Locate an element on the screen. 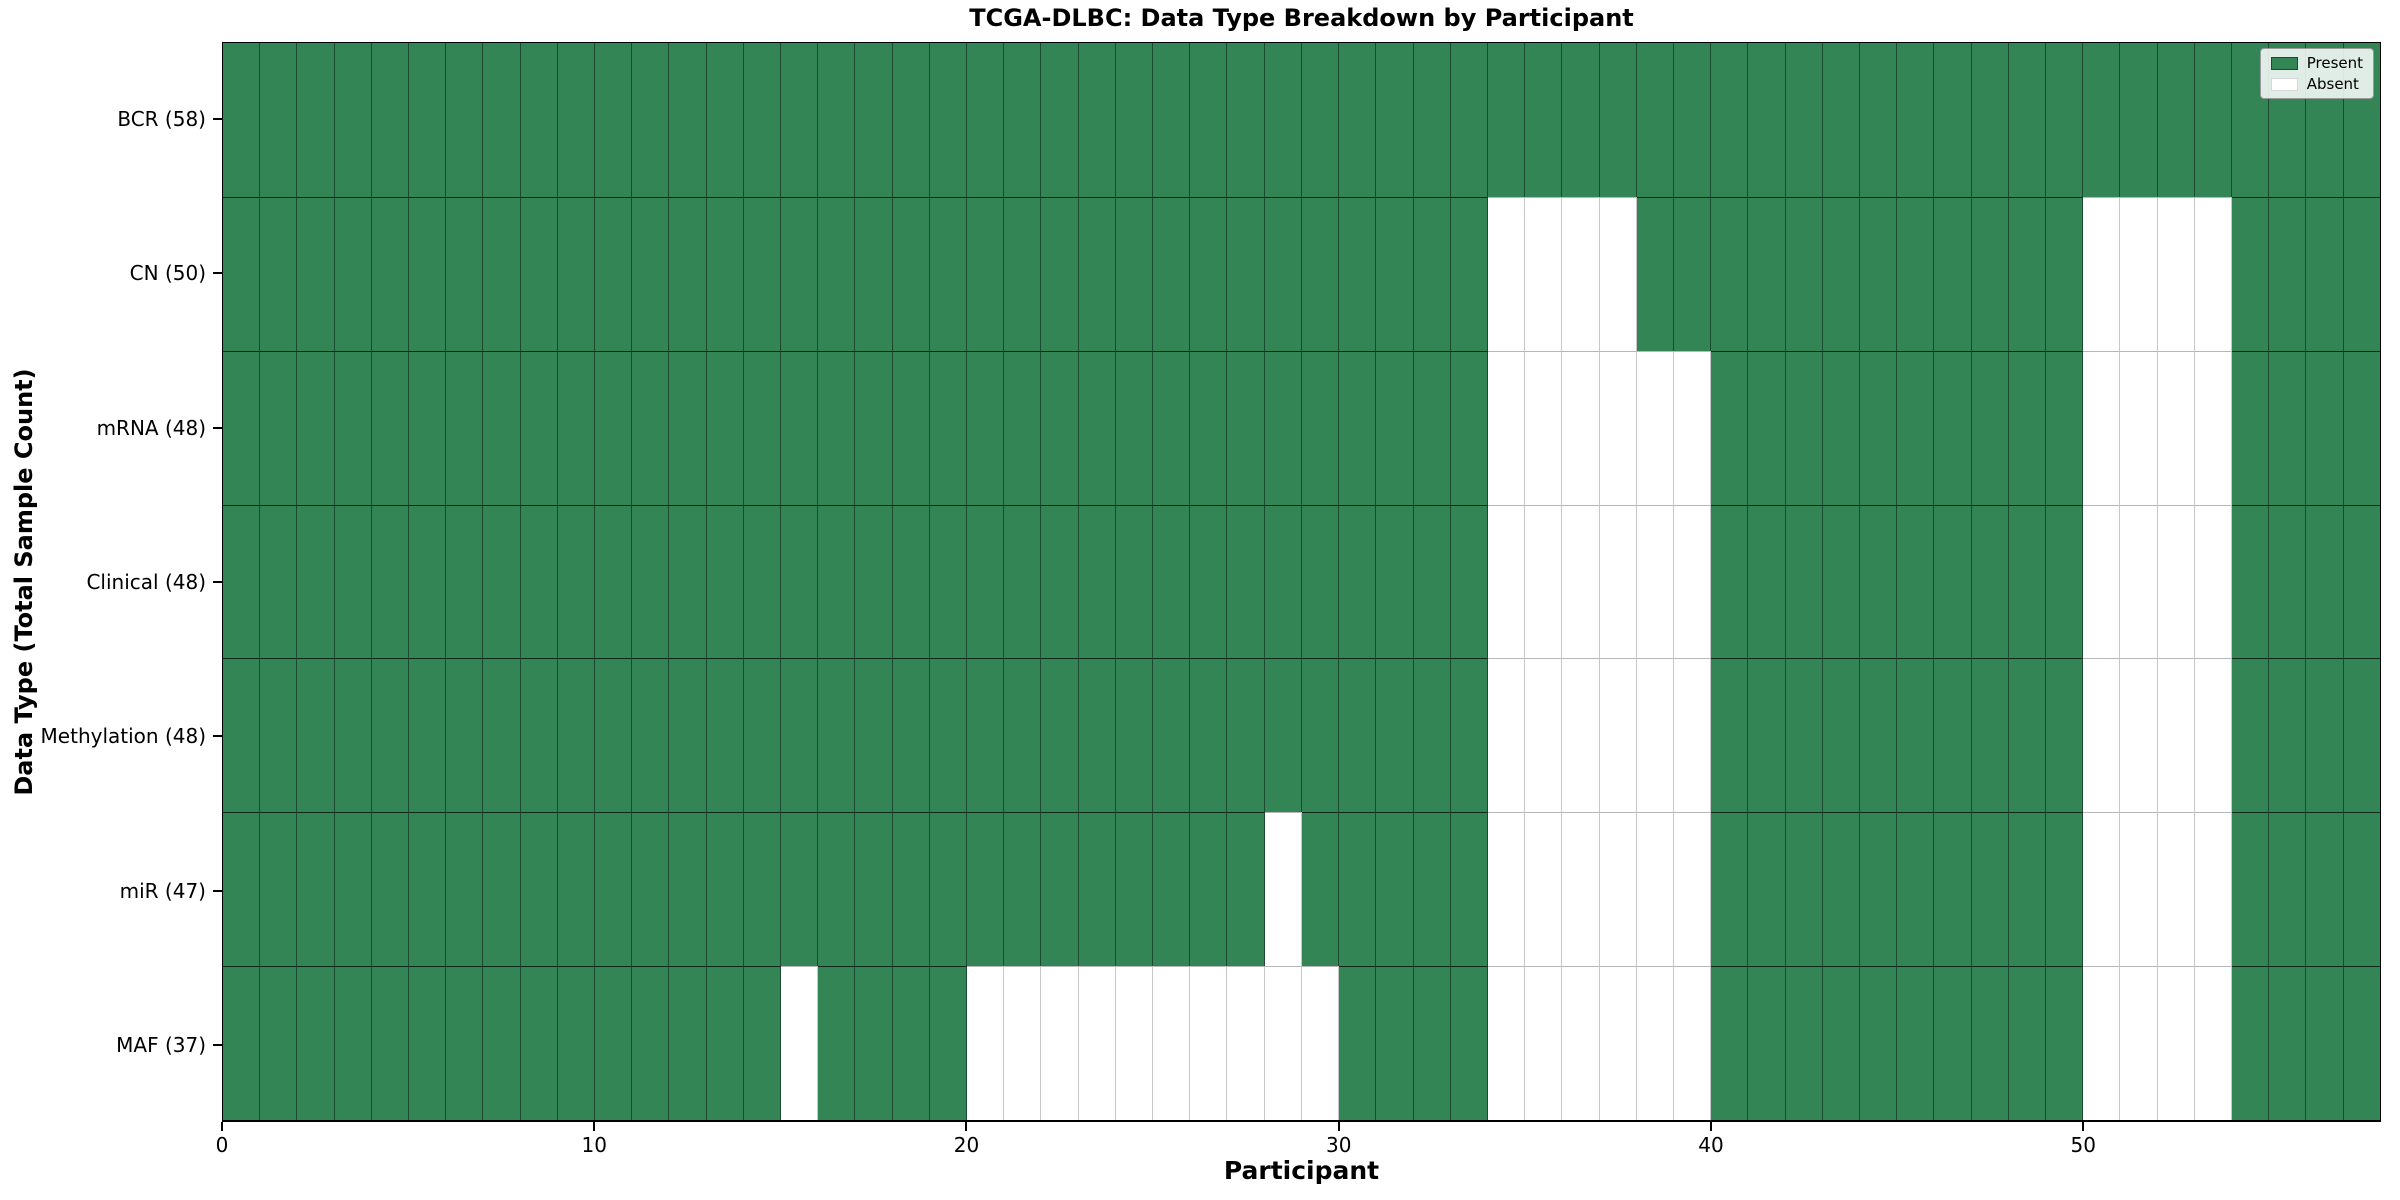 The image size is (2400, 1200). y-tick-label-Methylation: Methylation (48) is located at coordinates (123, 736).